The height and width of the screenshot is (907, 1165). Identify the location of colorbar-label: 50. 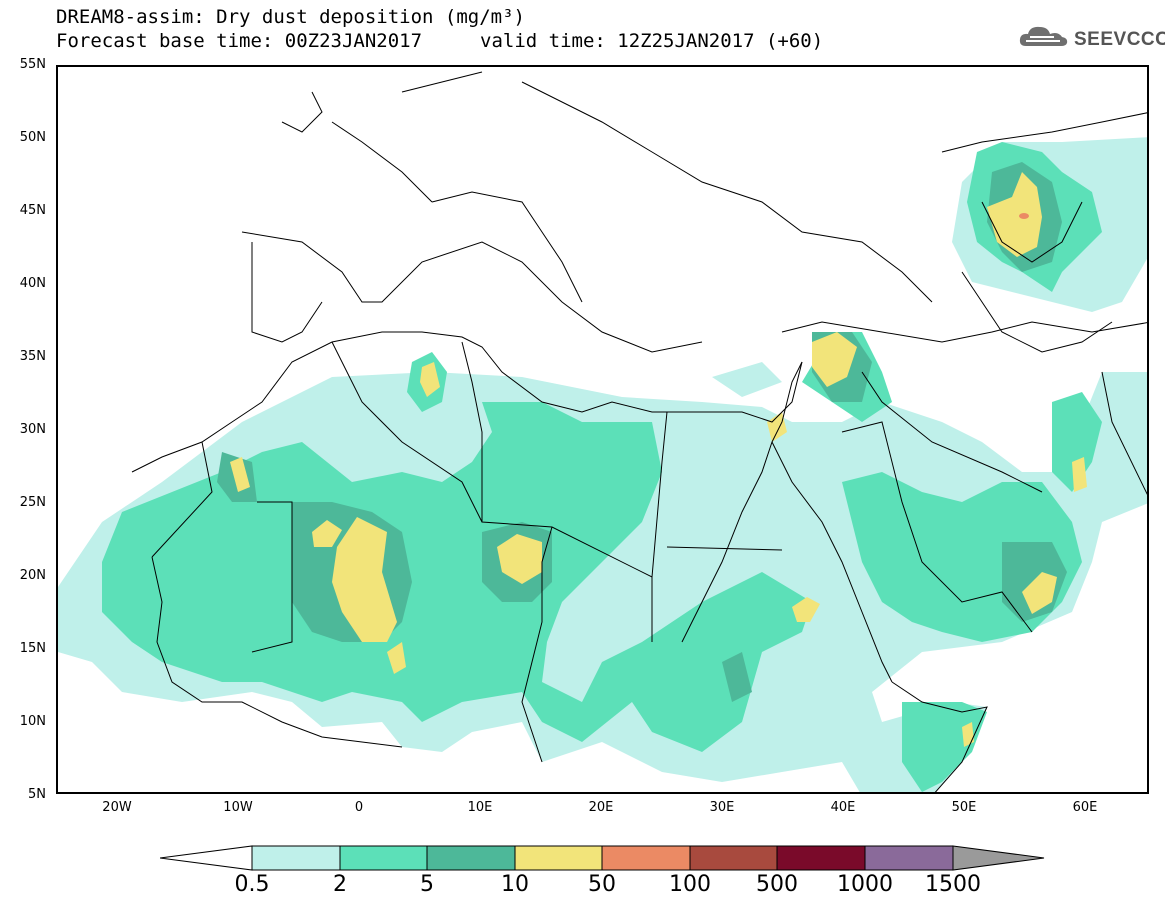
(602, 884).